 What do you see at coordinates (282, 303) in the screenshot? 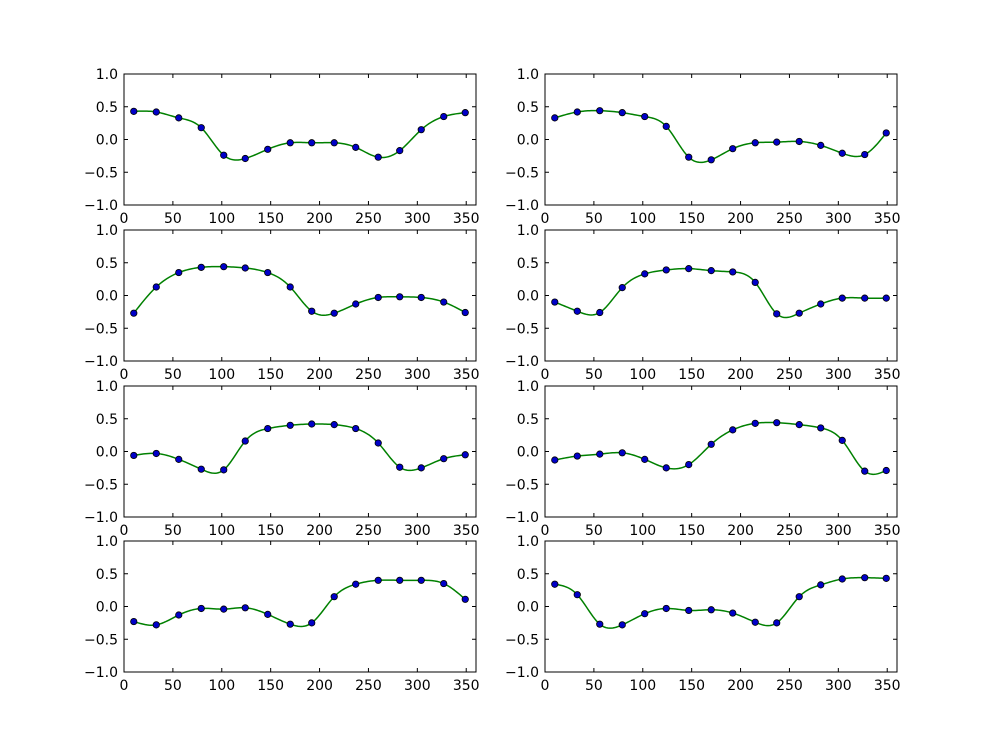
I see `subplot-3: 0 50 100 150 200 250 300 350 1.0 0.5 0.0 −0.5 −1.0` at bounding box center [282, 303].